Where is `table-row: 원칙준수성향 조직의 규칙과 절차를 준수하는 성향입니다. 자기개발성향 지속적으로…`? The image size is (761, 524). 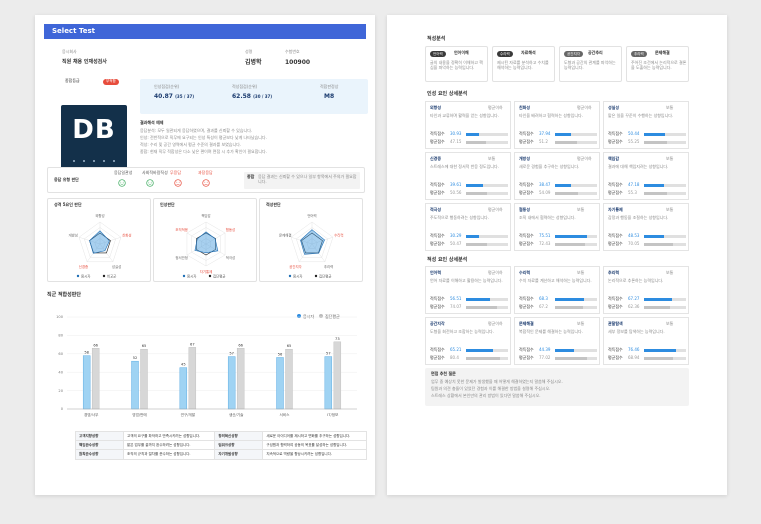
table-row: 원칙준수성향 조직의 규칙과 절차를 준수하는 성향입니다. 자기개발성향 지속적으로… is located at coordinates (221, 454).